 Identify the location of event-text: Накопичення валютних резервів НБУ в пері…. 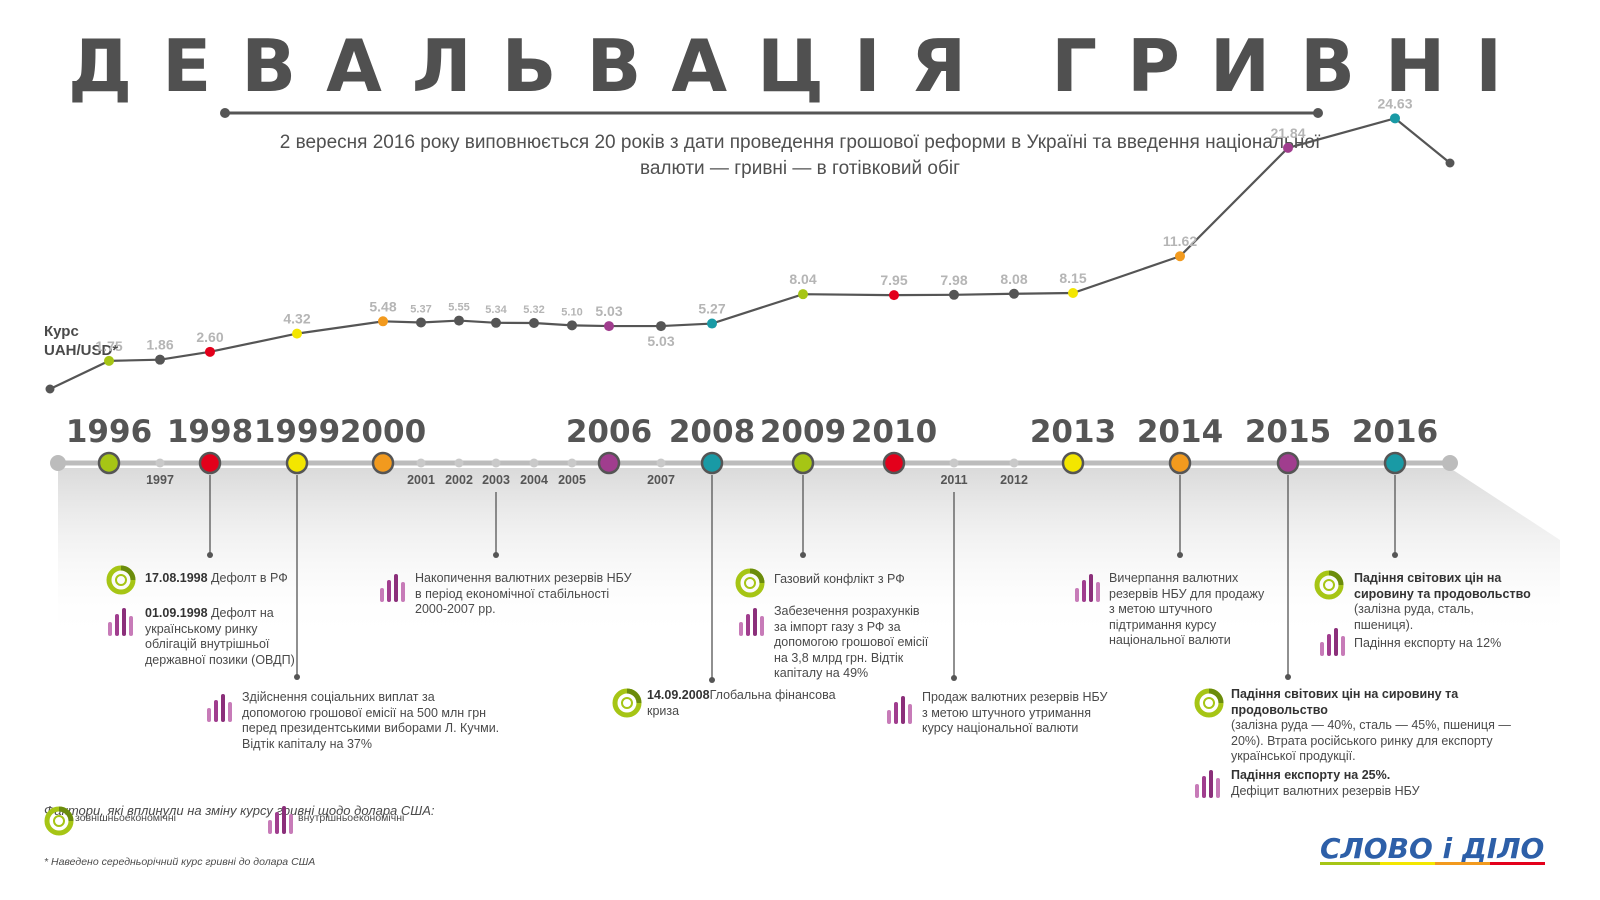
(523, 593).